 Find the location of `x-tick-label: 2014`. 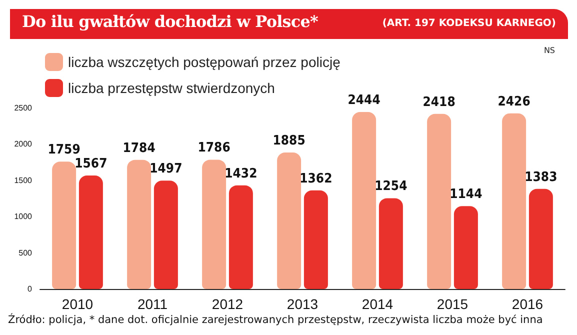

x-tick-label: 2014 is located at coordinates (378, 304).